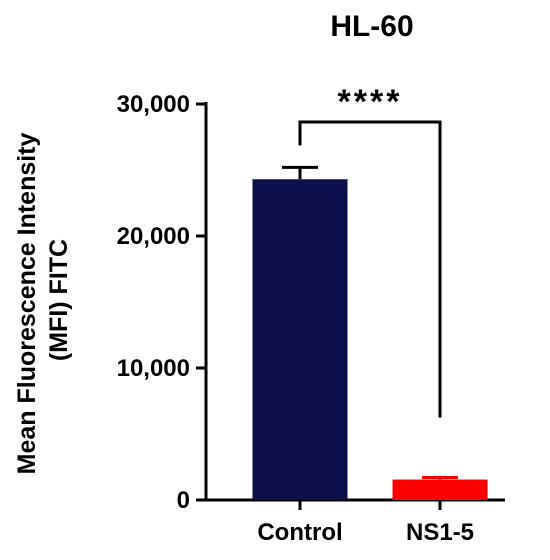 The image size is (550, 560). I want to click on significance-label: ****, so click(370, 102).